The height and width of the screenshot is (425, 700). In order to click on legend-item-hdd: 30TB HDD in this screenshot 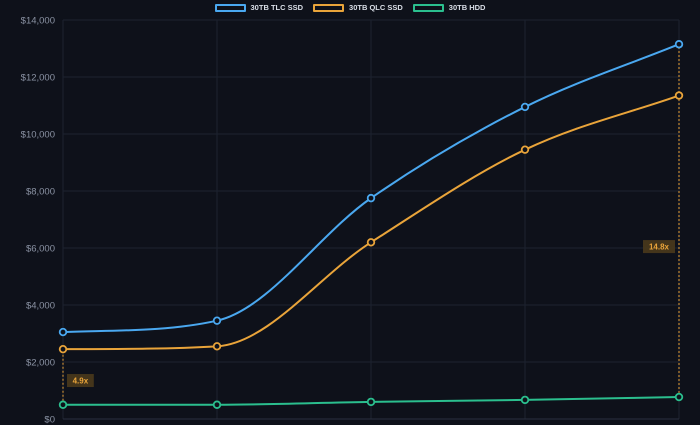, I will do `click(449, 7)`.